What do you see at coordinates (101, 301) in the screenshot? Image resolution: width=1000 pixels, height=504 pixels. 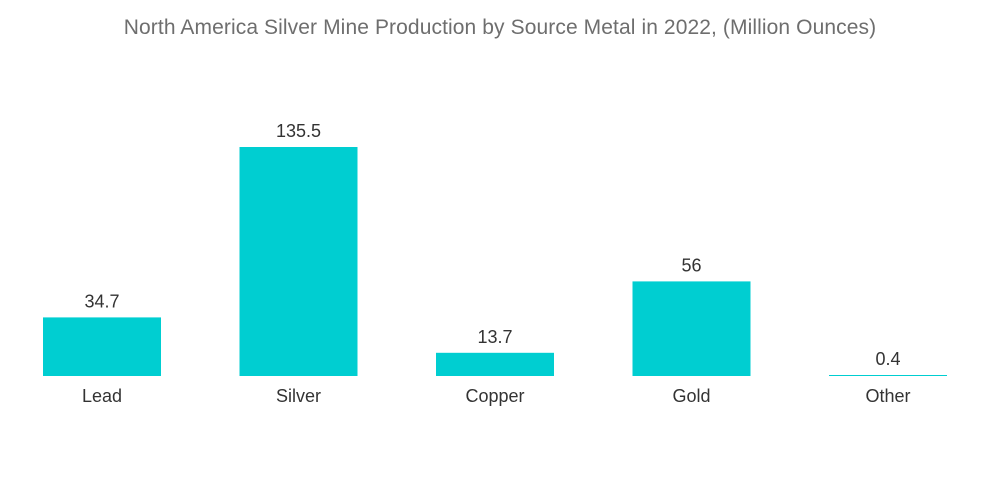 I see `value-label-lead: 34.7` at bounding box center [101, 301].